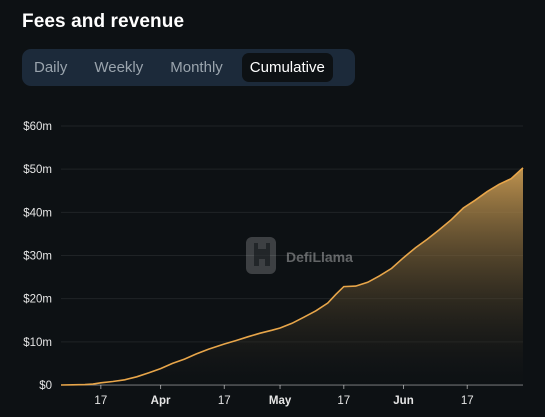 The width and height of the screenshot is (545, 417). Describe the element at coordinates (261, 255) in the screenshot. I see `llama-logo-icon` at that location.